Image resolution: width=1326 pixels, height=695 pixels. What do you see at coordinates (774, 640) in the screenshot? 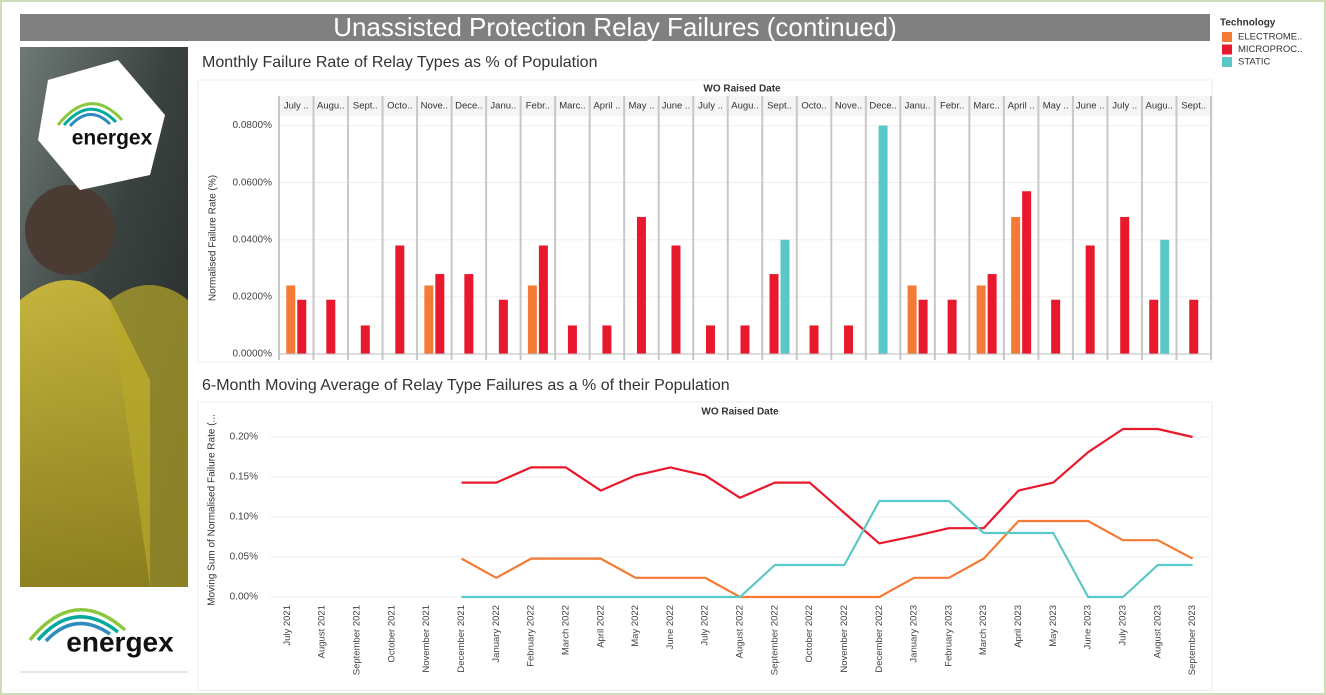
I see `x-tick-label: September 2022` at bounding box center [774, 640].